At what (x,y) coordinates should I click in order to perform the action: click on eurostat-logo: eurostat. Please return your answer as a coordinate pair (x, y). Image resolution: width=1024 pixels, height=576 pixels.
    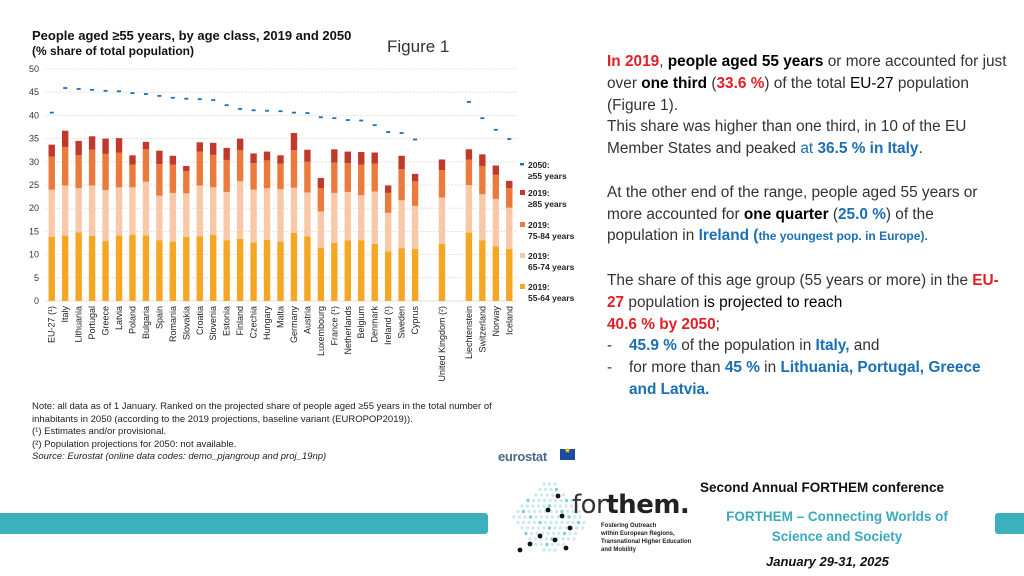
    Looking at the image, I should click on (522, 456).